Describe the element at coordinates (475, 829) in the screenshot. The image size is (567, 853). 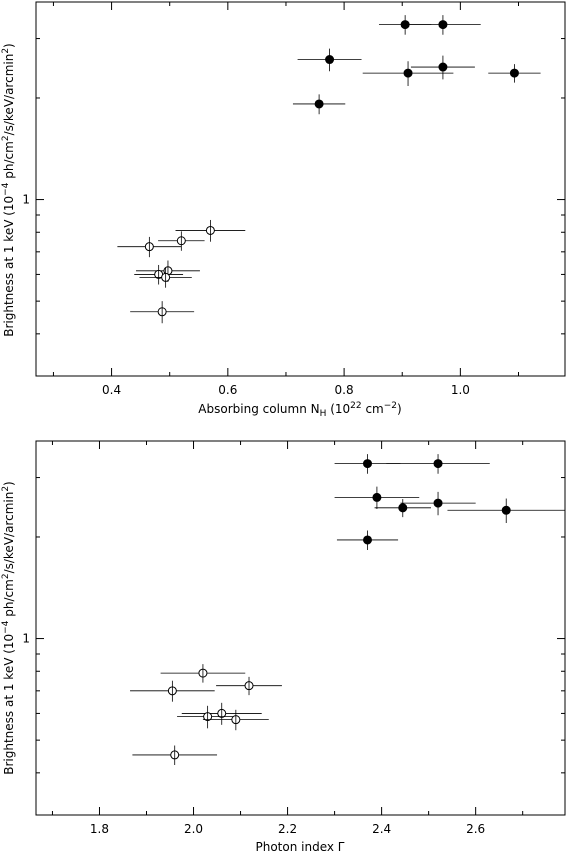
I see `x-tick-label: 2.6` at that location.